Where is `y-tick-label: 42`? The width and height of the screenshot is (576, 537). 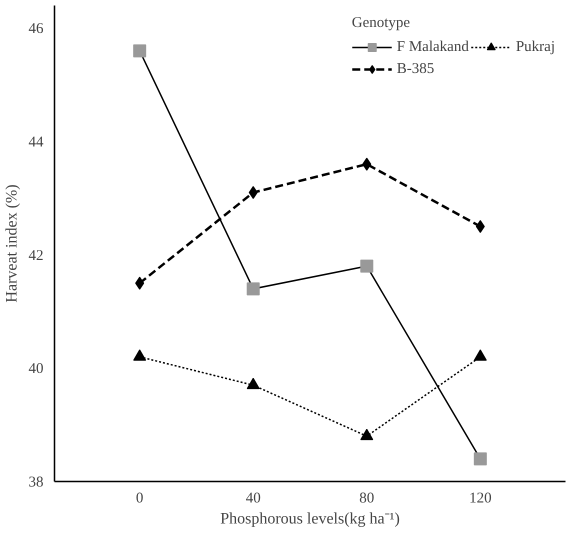 y-tick-label: 42 is located at coordinates (36, 256).